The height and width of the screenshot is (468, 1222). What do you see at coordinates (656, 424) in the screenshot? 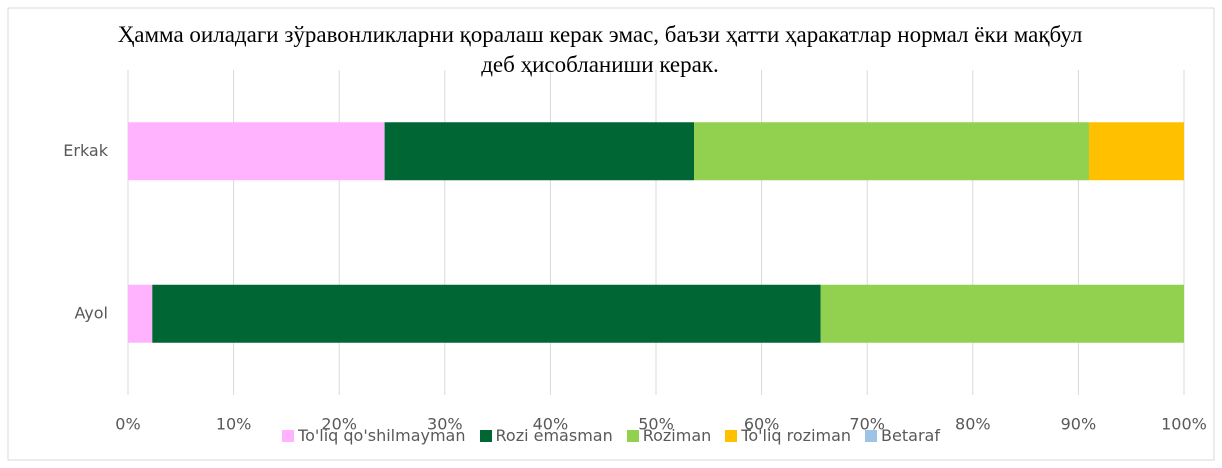
I see `x-tick-label: 50%` at bounding box center [656, 424].